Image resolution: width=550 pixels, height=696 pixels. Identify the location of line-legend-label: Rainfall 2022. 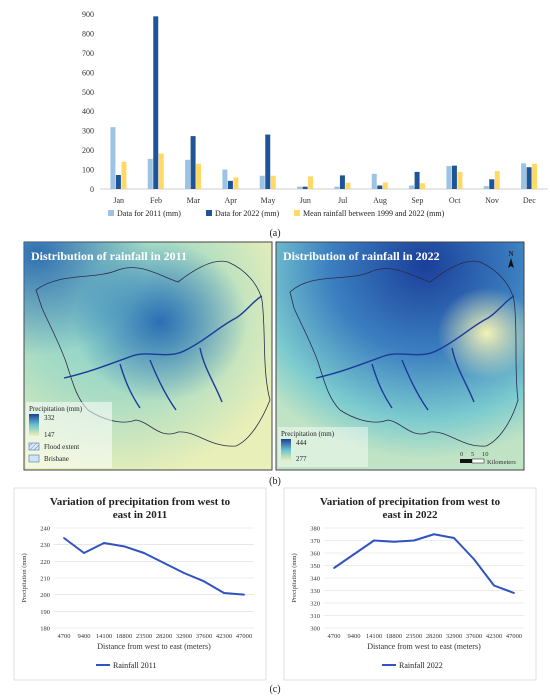
(421, 665).